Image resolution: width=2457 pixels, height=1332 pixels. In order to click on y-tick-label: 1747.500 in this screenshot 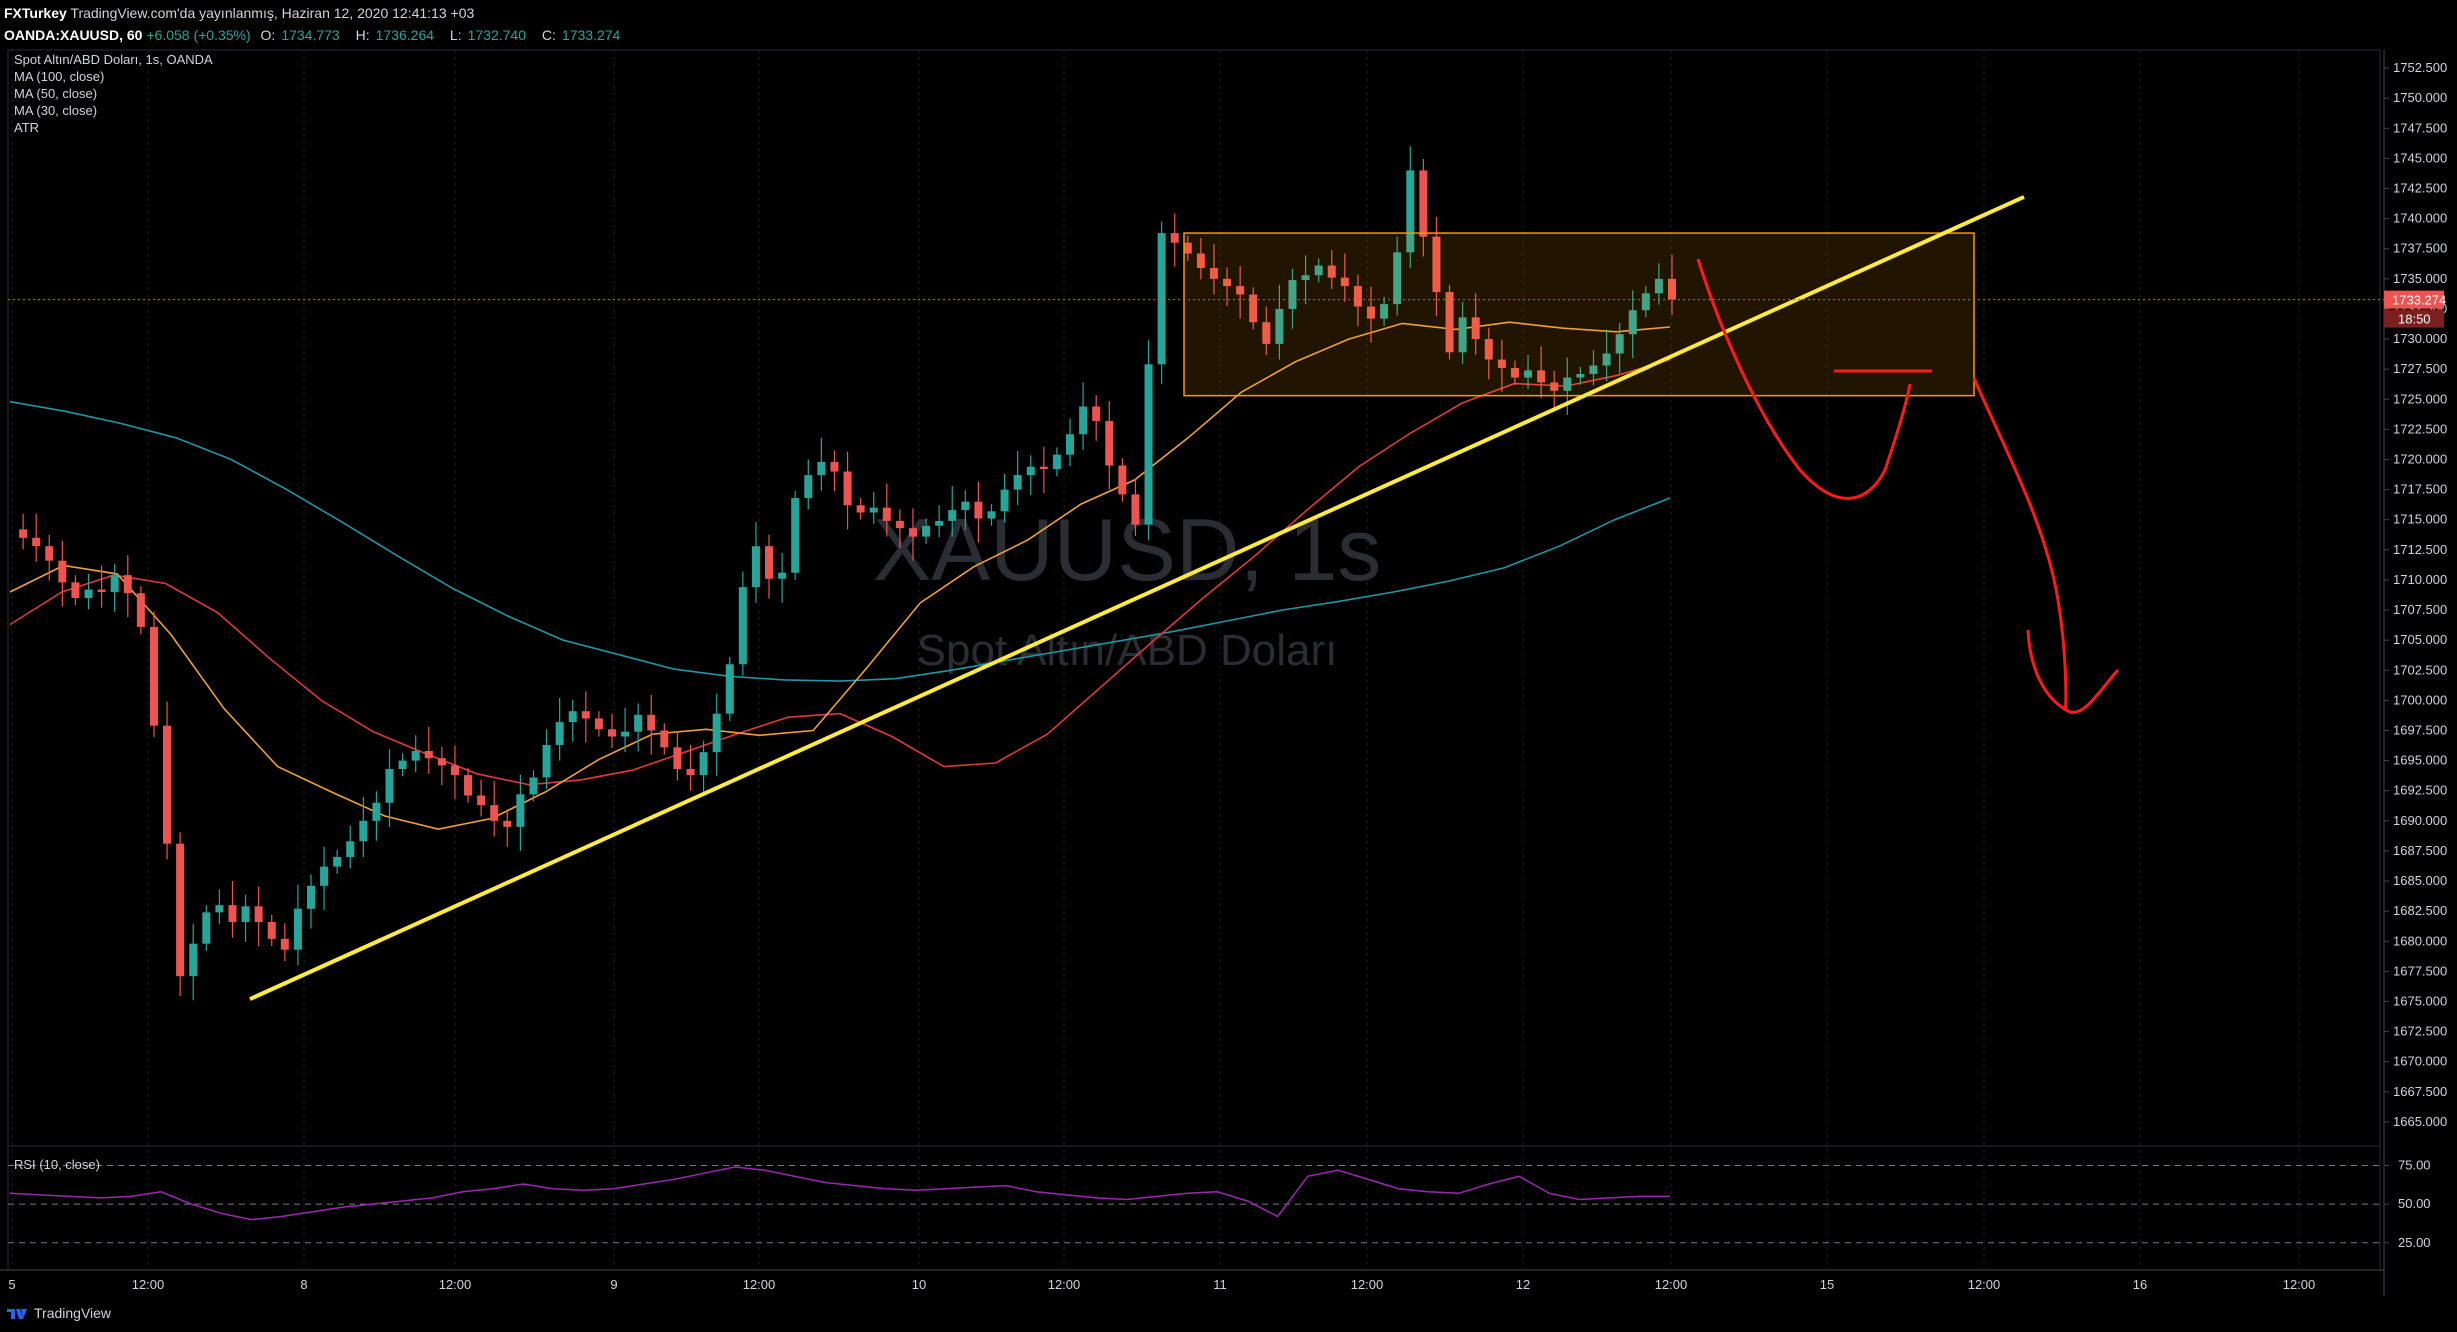, I will do `click(2420, 127)`.